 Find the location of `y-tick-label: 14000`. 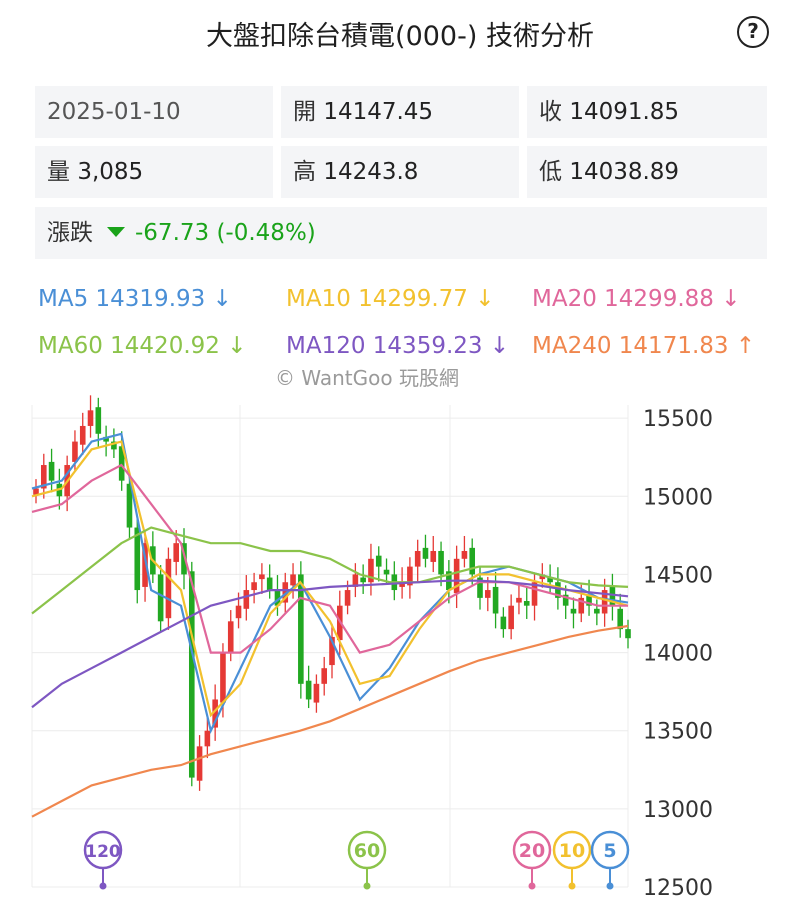

y-tick-label: 14000 is located at coordinates (678, 654).